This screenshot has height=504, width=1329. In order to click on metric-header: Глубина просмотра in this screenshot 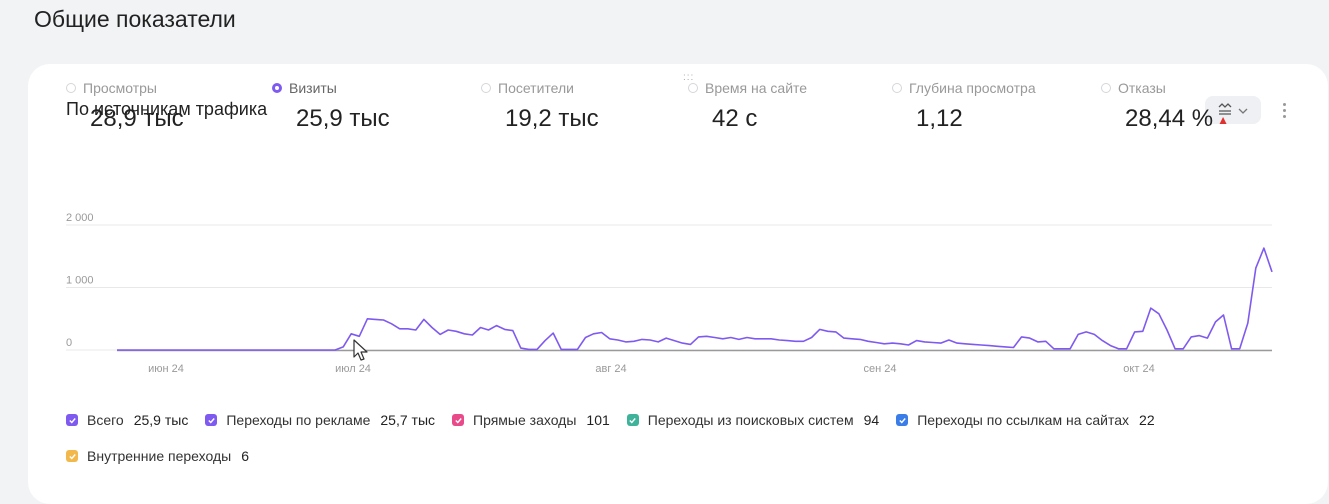, I will do `click(964, 88)`.